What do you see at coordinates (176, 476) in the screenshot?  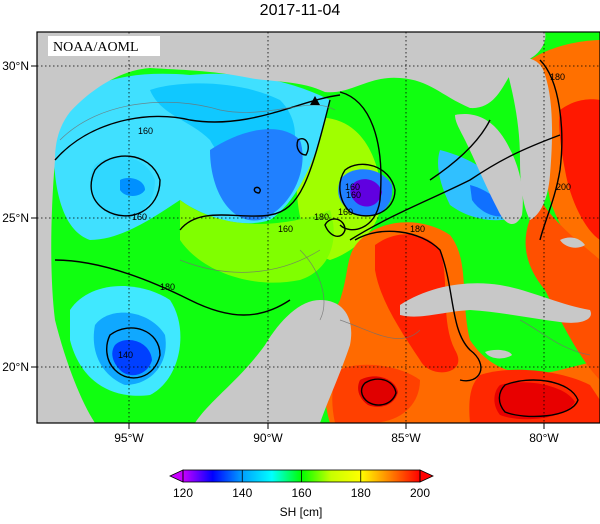 I see `colorbar-low-arrow` at bounding box center [176, 476].